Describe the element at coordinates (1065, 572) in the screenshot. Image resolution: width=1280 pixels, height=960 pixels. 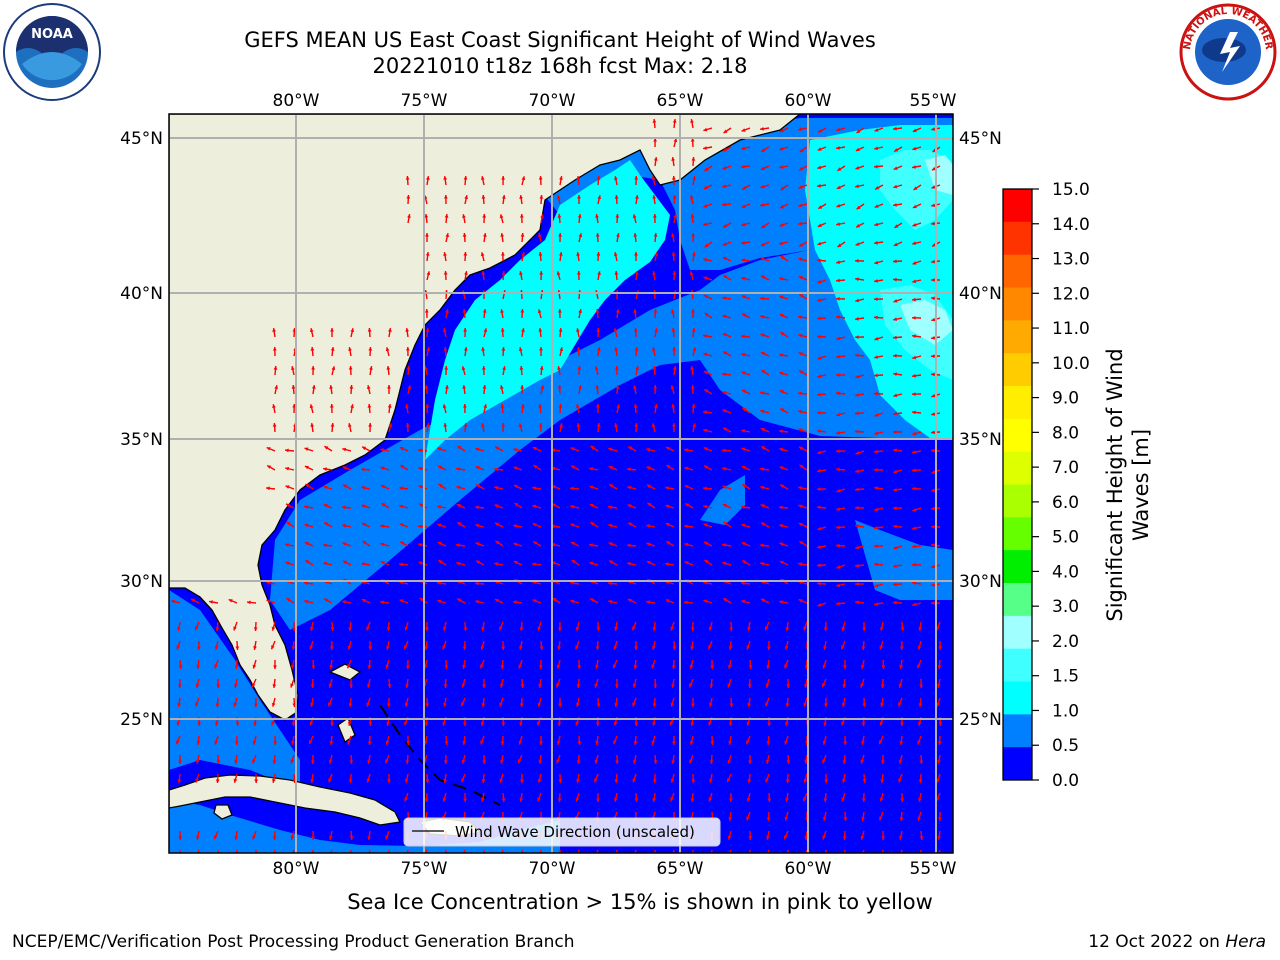
I see `colorbar-tick-label: 4.0` at that location.